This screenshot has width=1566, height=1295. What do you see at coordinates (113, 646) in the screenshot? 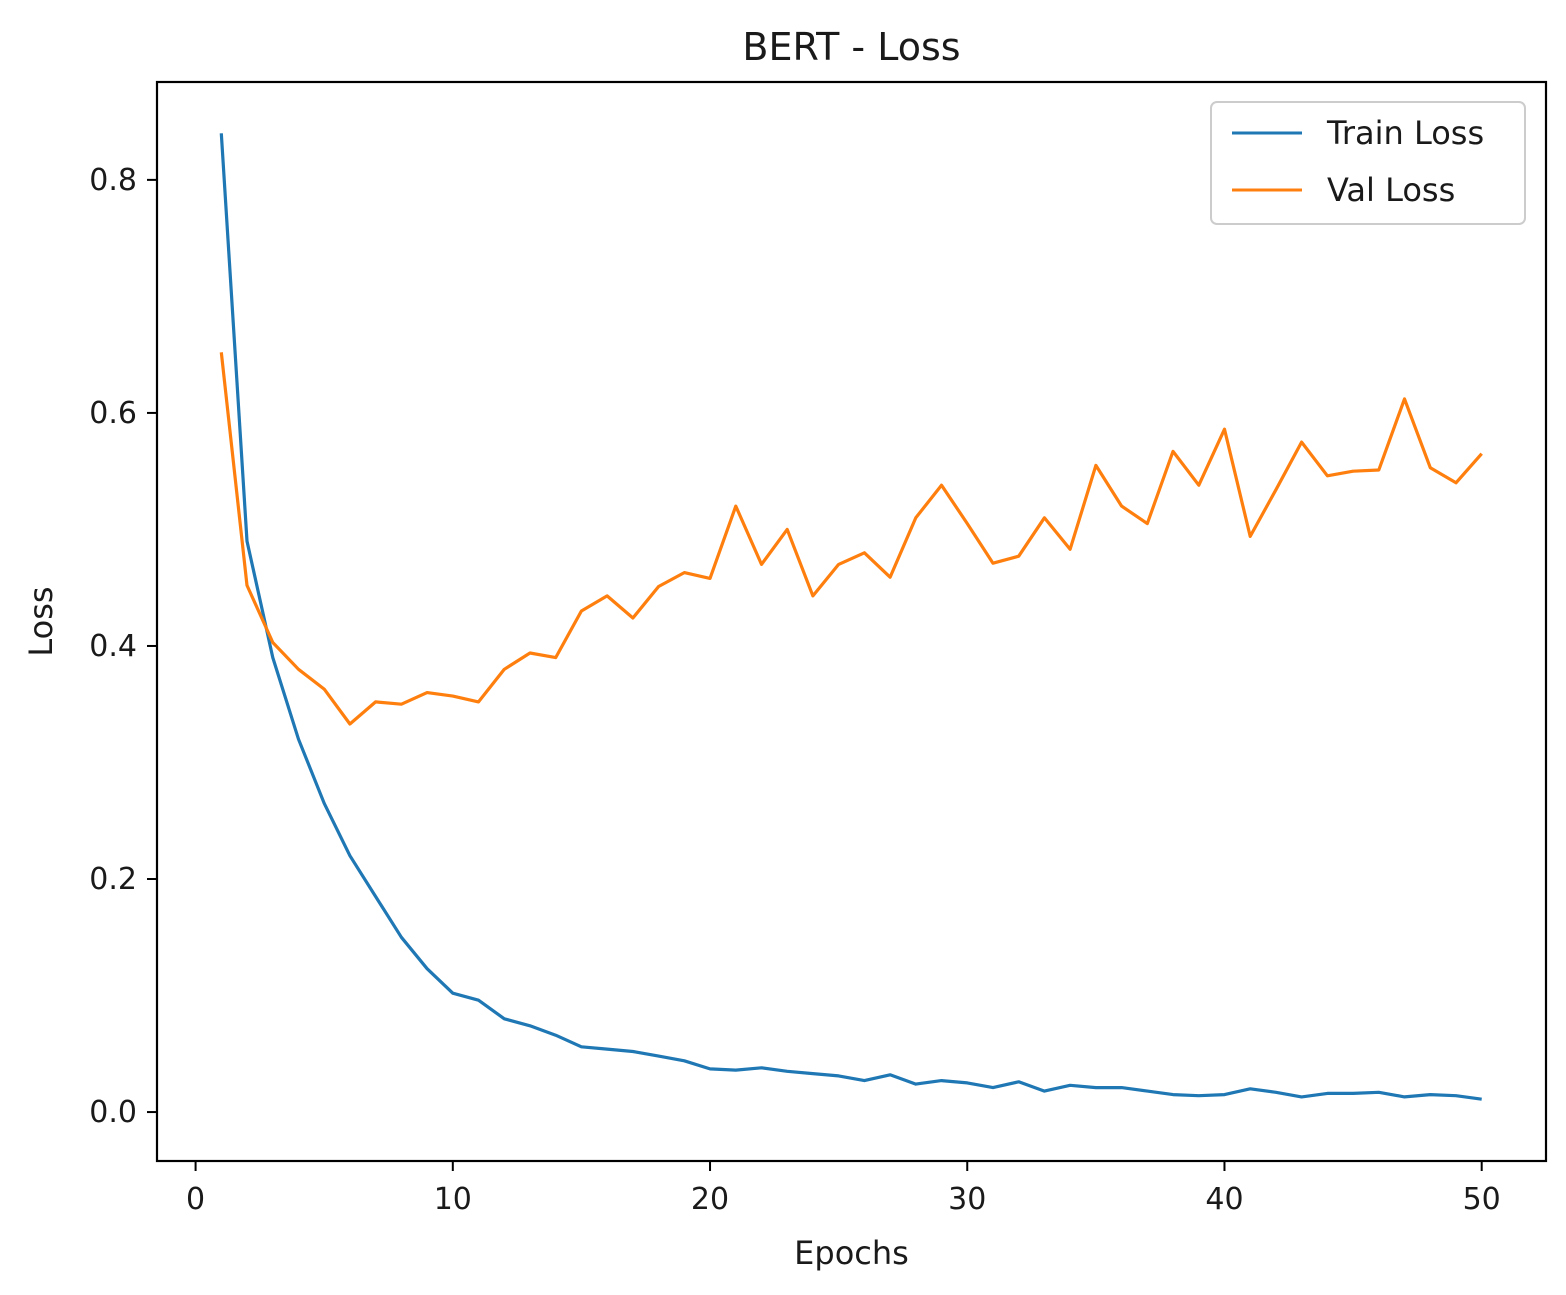
I see `y-tick-label: 0.4` at bounding box center [113, 646].